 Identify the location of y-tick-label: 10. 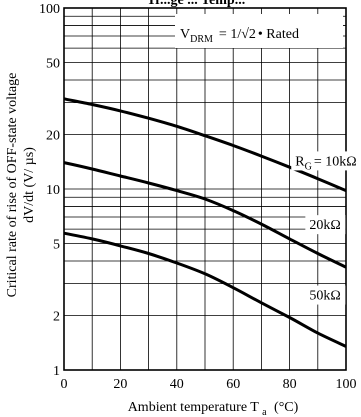
(53, 190).